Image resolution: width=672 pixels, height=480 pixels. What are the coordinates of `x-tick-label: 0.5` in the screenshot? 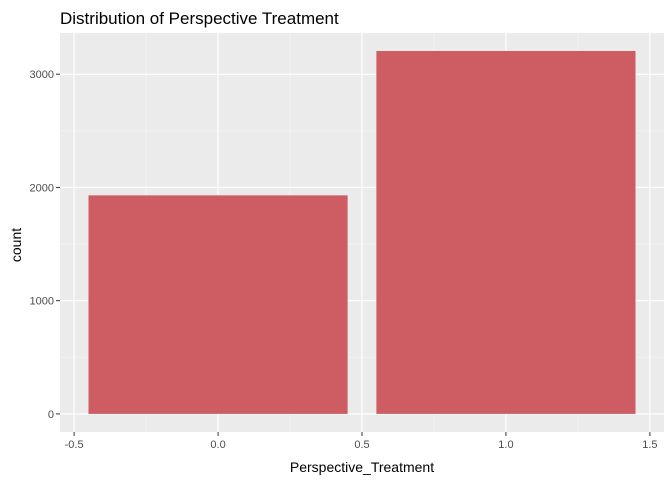 It's located at (361, 445).